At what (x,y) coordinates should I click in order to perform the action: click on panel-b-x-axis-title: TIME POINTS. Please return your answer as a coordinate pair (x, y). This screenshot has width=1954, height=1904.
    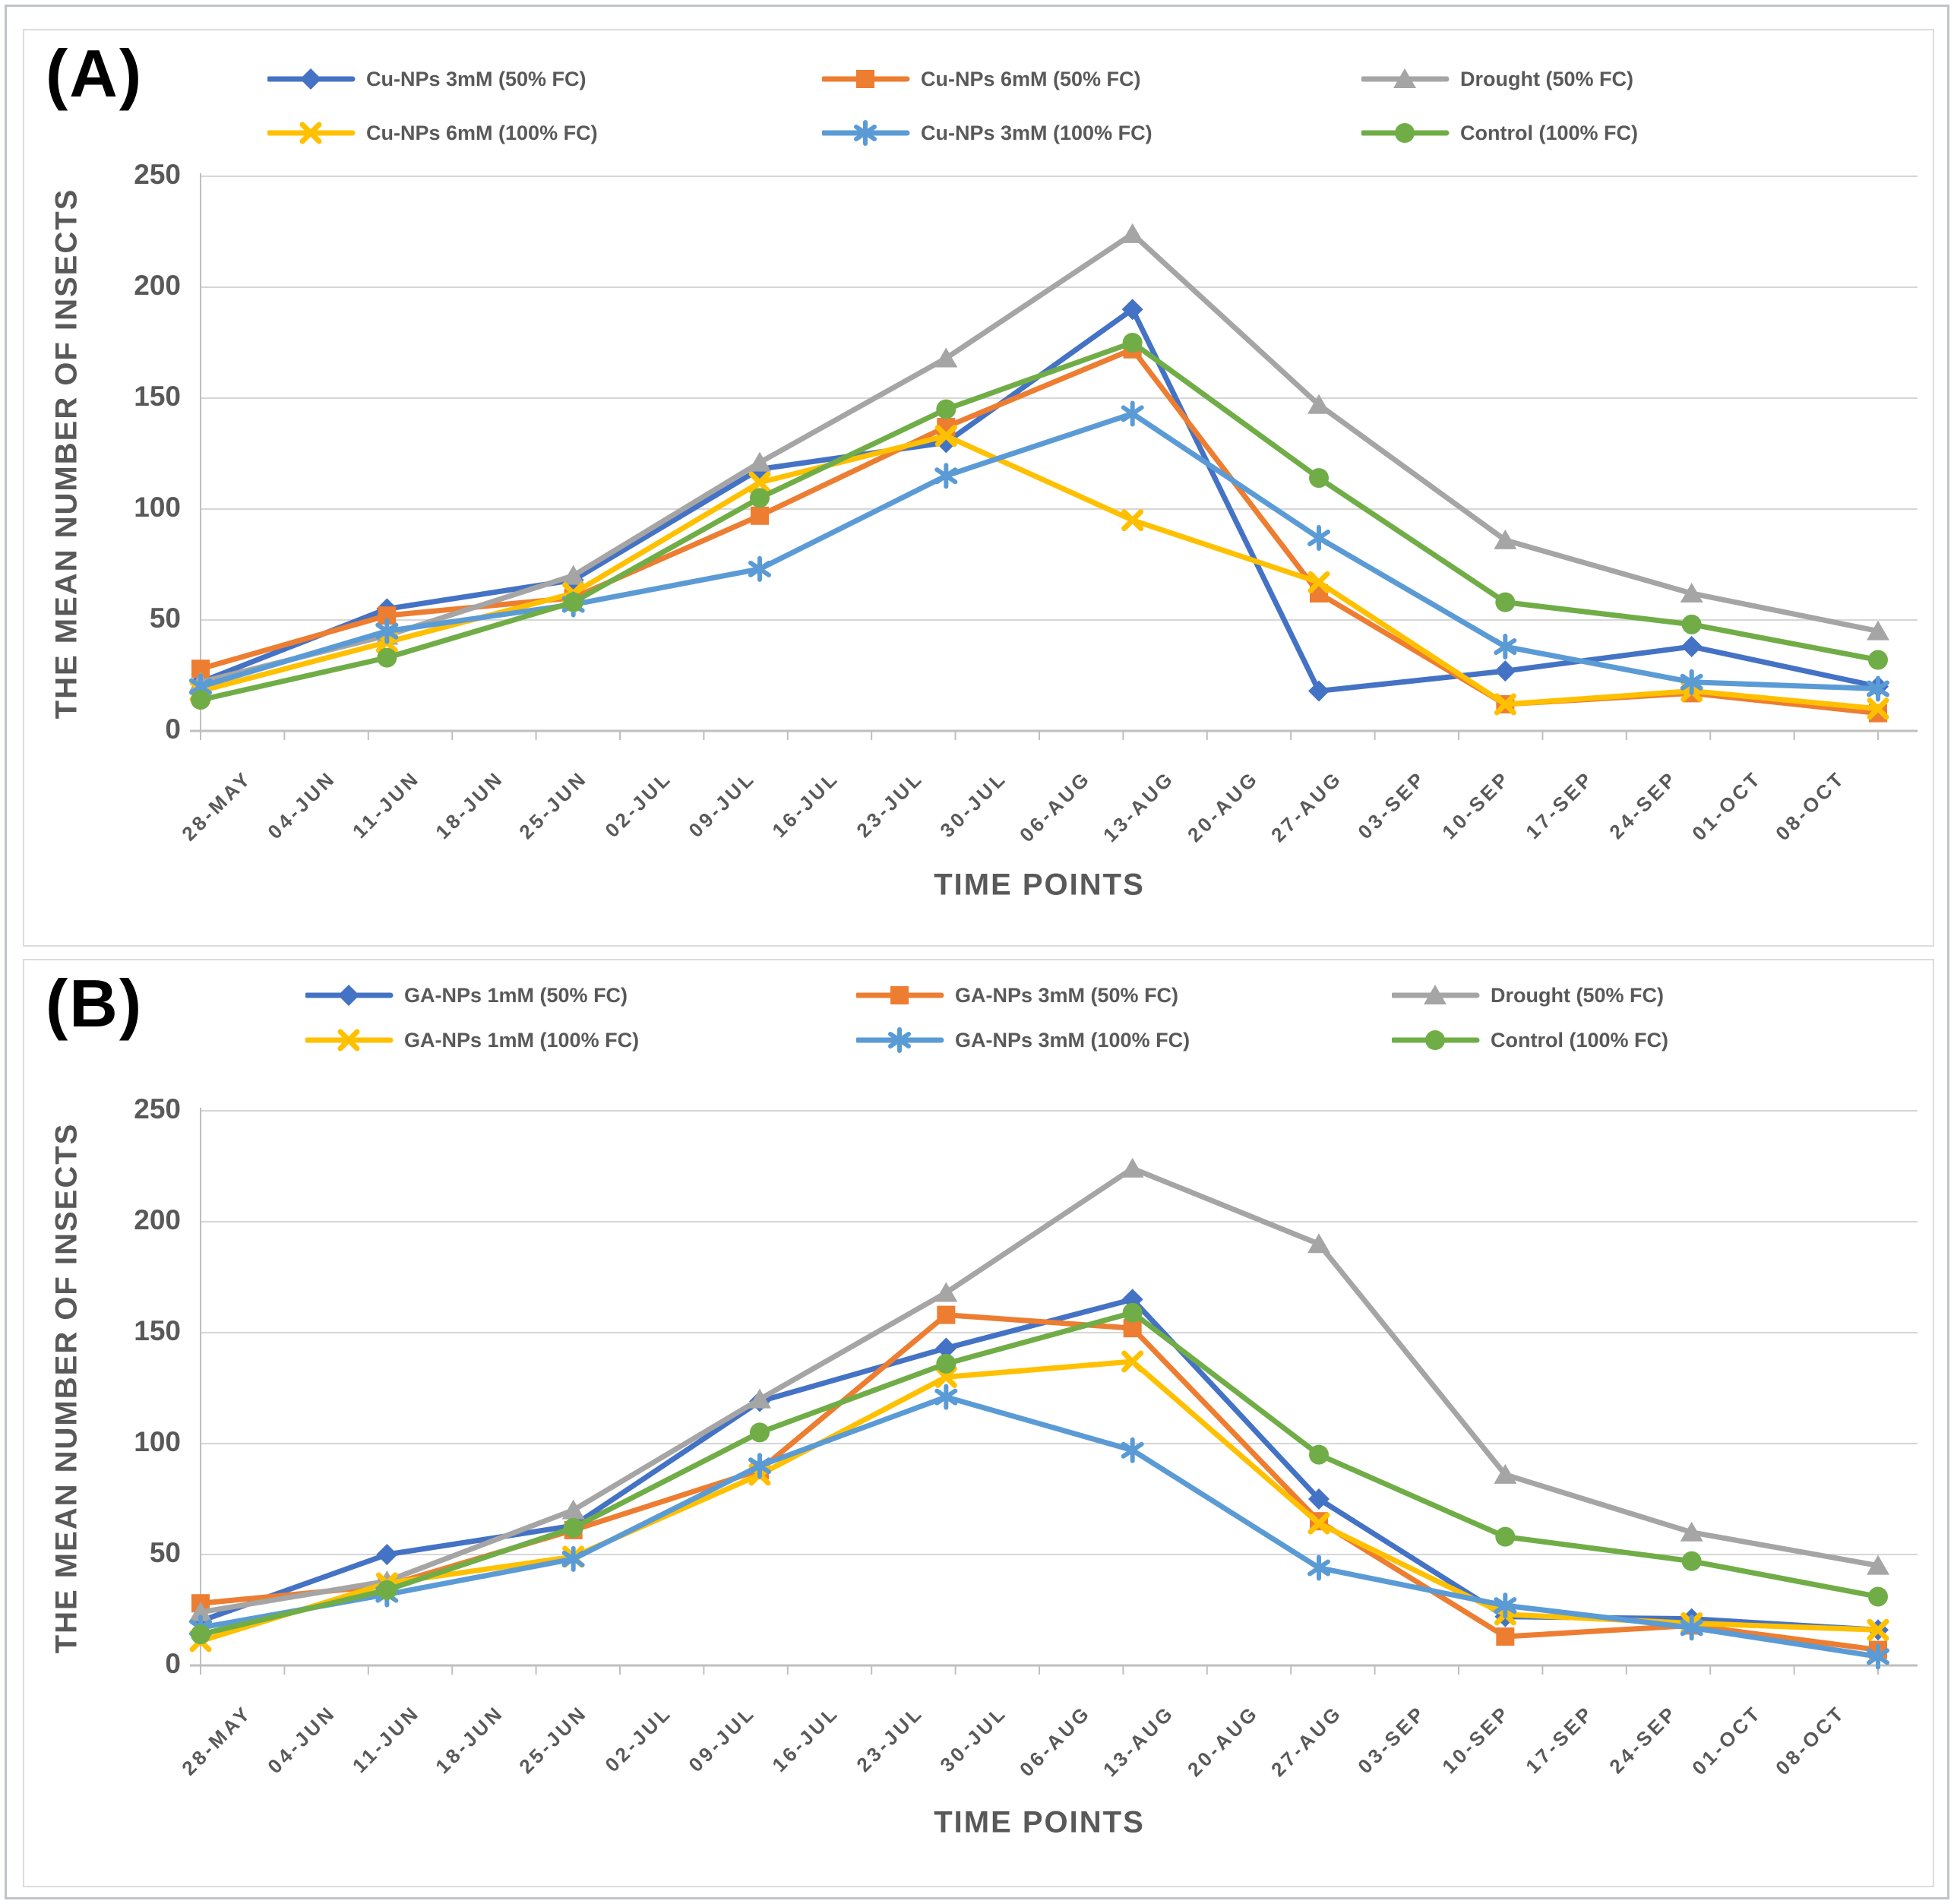
    Looking at the image, I should click on (1040, 1822).